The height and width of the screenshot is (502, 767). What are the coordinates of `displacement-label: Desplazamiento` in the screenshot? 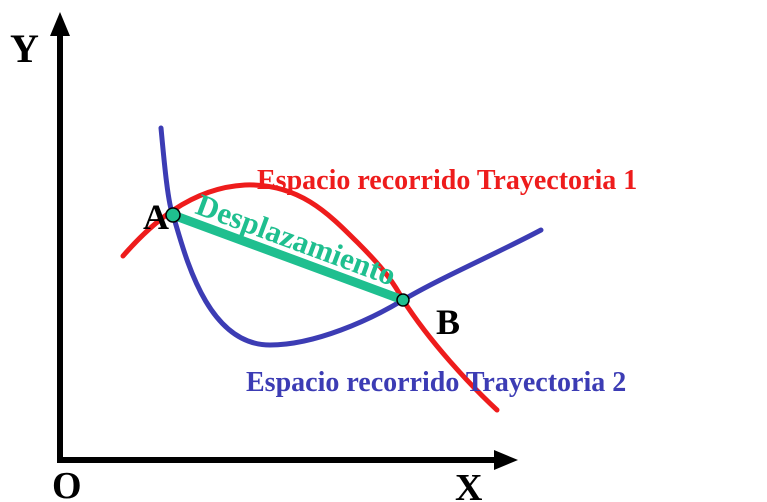 It's located at (296, 240).